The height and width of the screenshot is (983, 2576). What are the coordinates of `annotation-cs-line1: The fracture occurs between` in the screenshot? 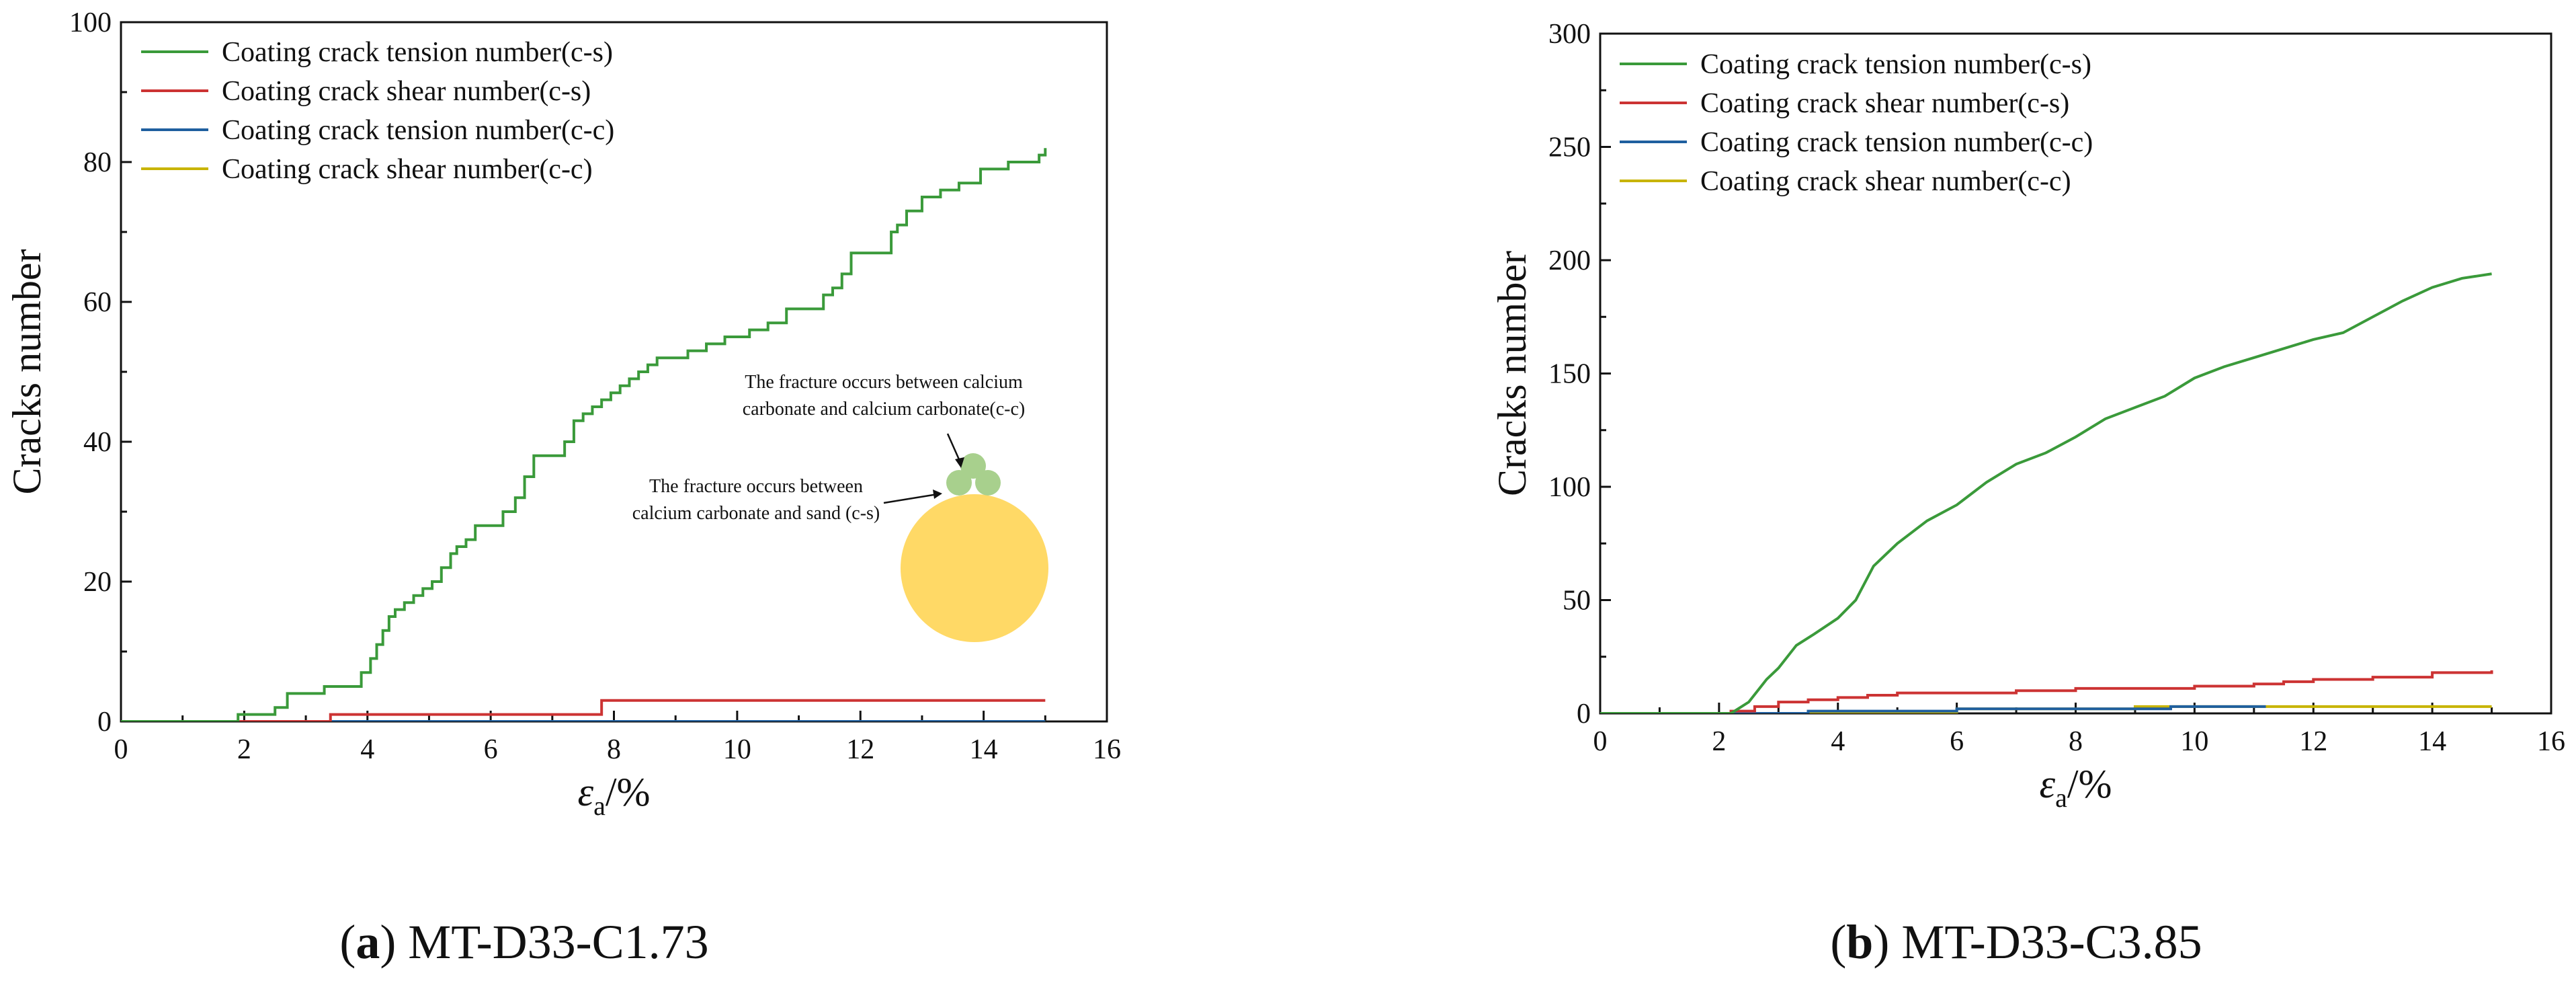 It's located at (756, 487).